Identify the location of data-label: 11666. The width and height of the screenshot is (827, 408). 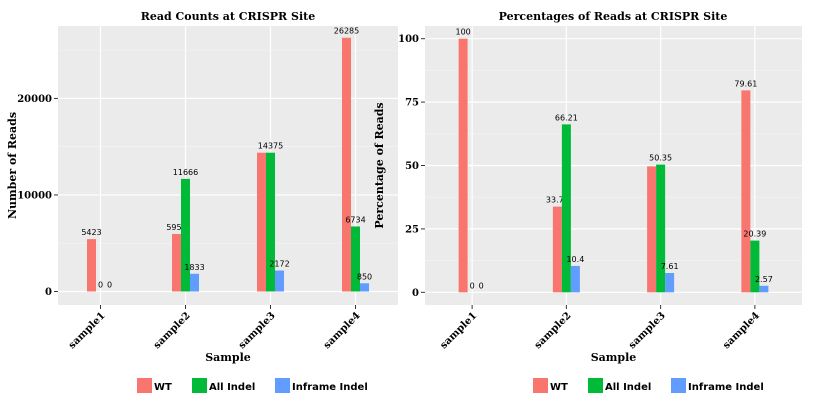
(185, 172).